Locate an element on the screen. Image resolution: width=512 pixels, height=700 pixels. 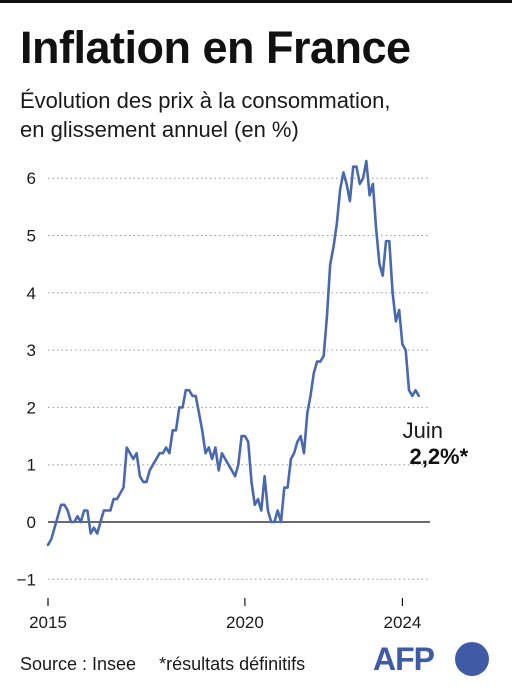
subtitle-line-1: Évolution des prix à la consommation, is located at coordinates (205, 100).